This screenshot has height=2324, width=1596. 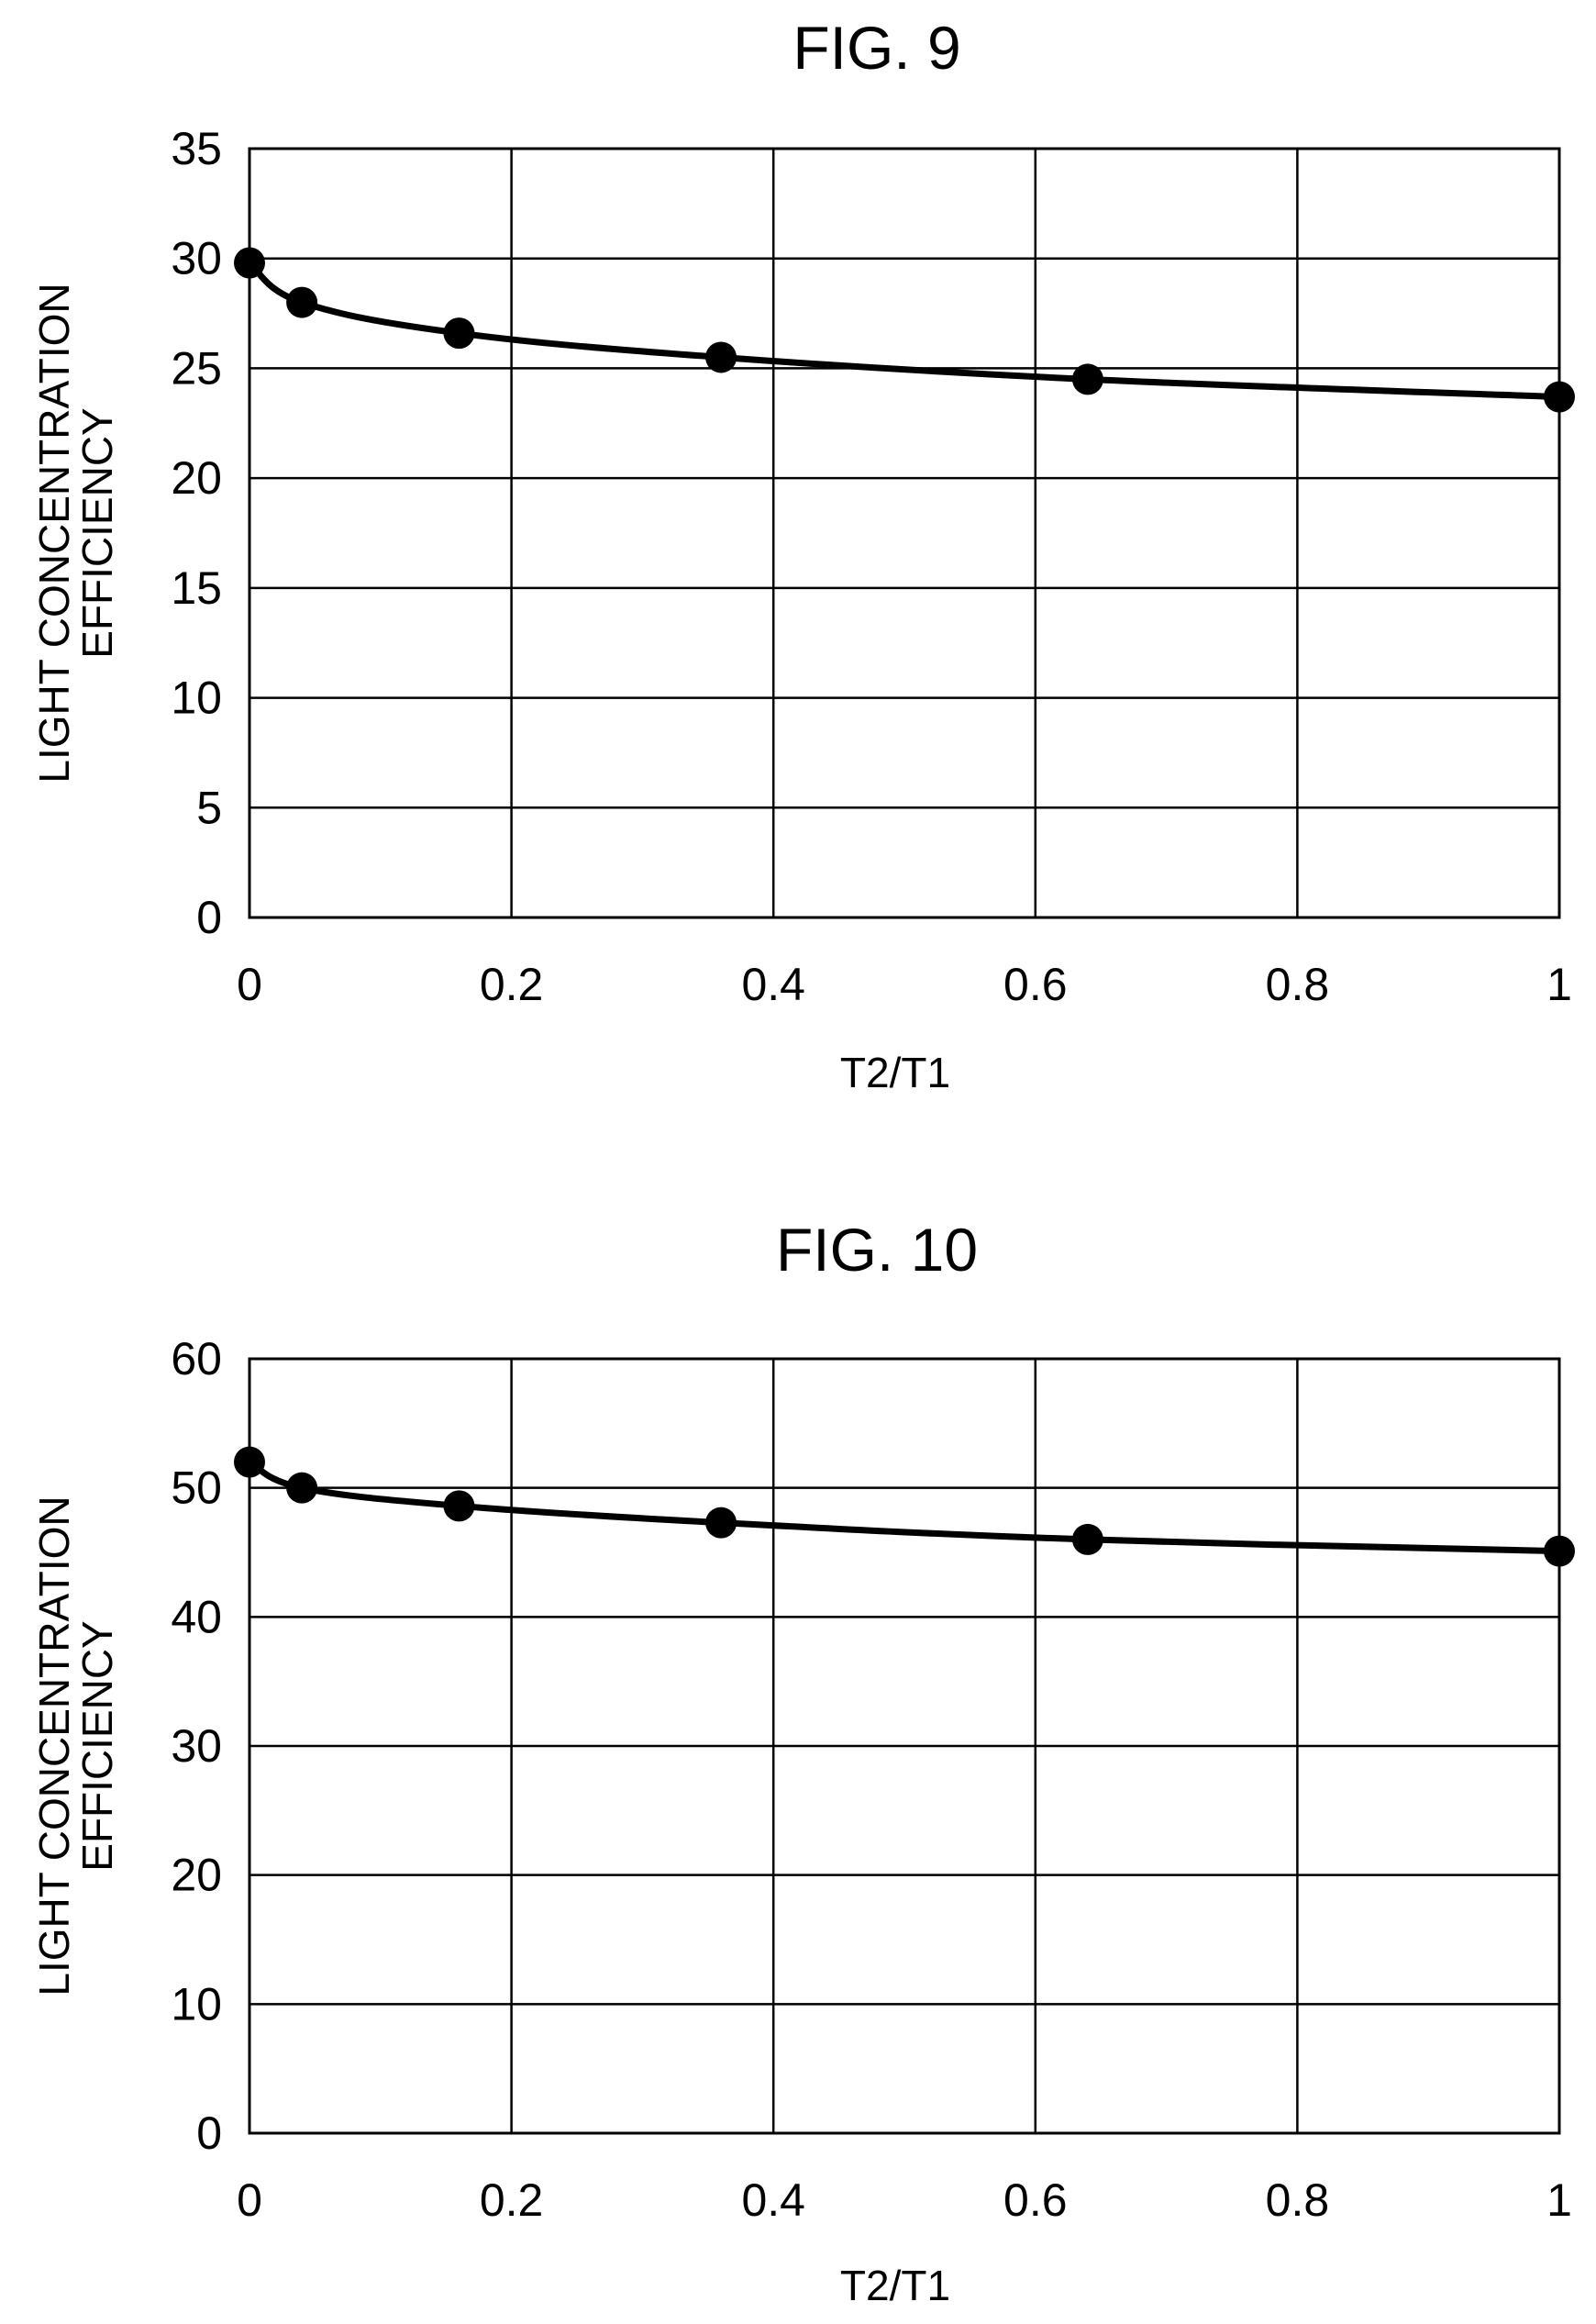 What do you see at coordinates (1035, 984) in the screenshot?
I see `fig9-xtick-label: 0.6` at bounding box center [1035, 984].